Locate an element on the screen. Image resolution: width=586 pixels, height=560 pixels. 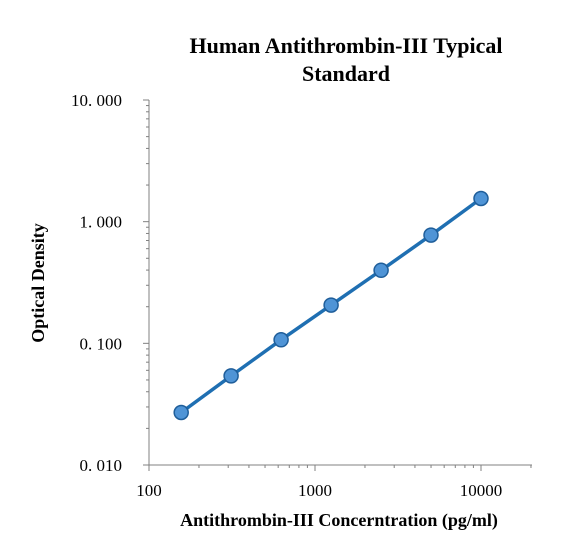
x-tick-label: 1000 is located at coordinates (315, 490).